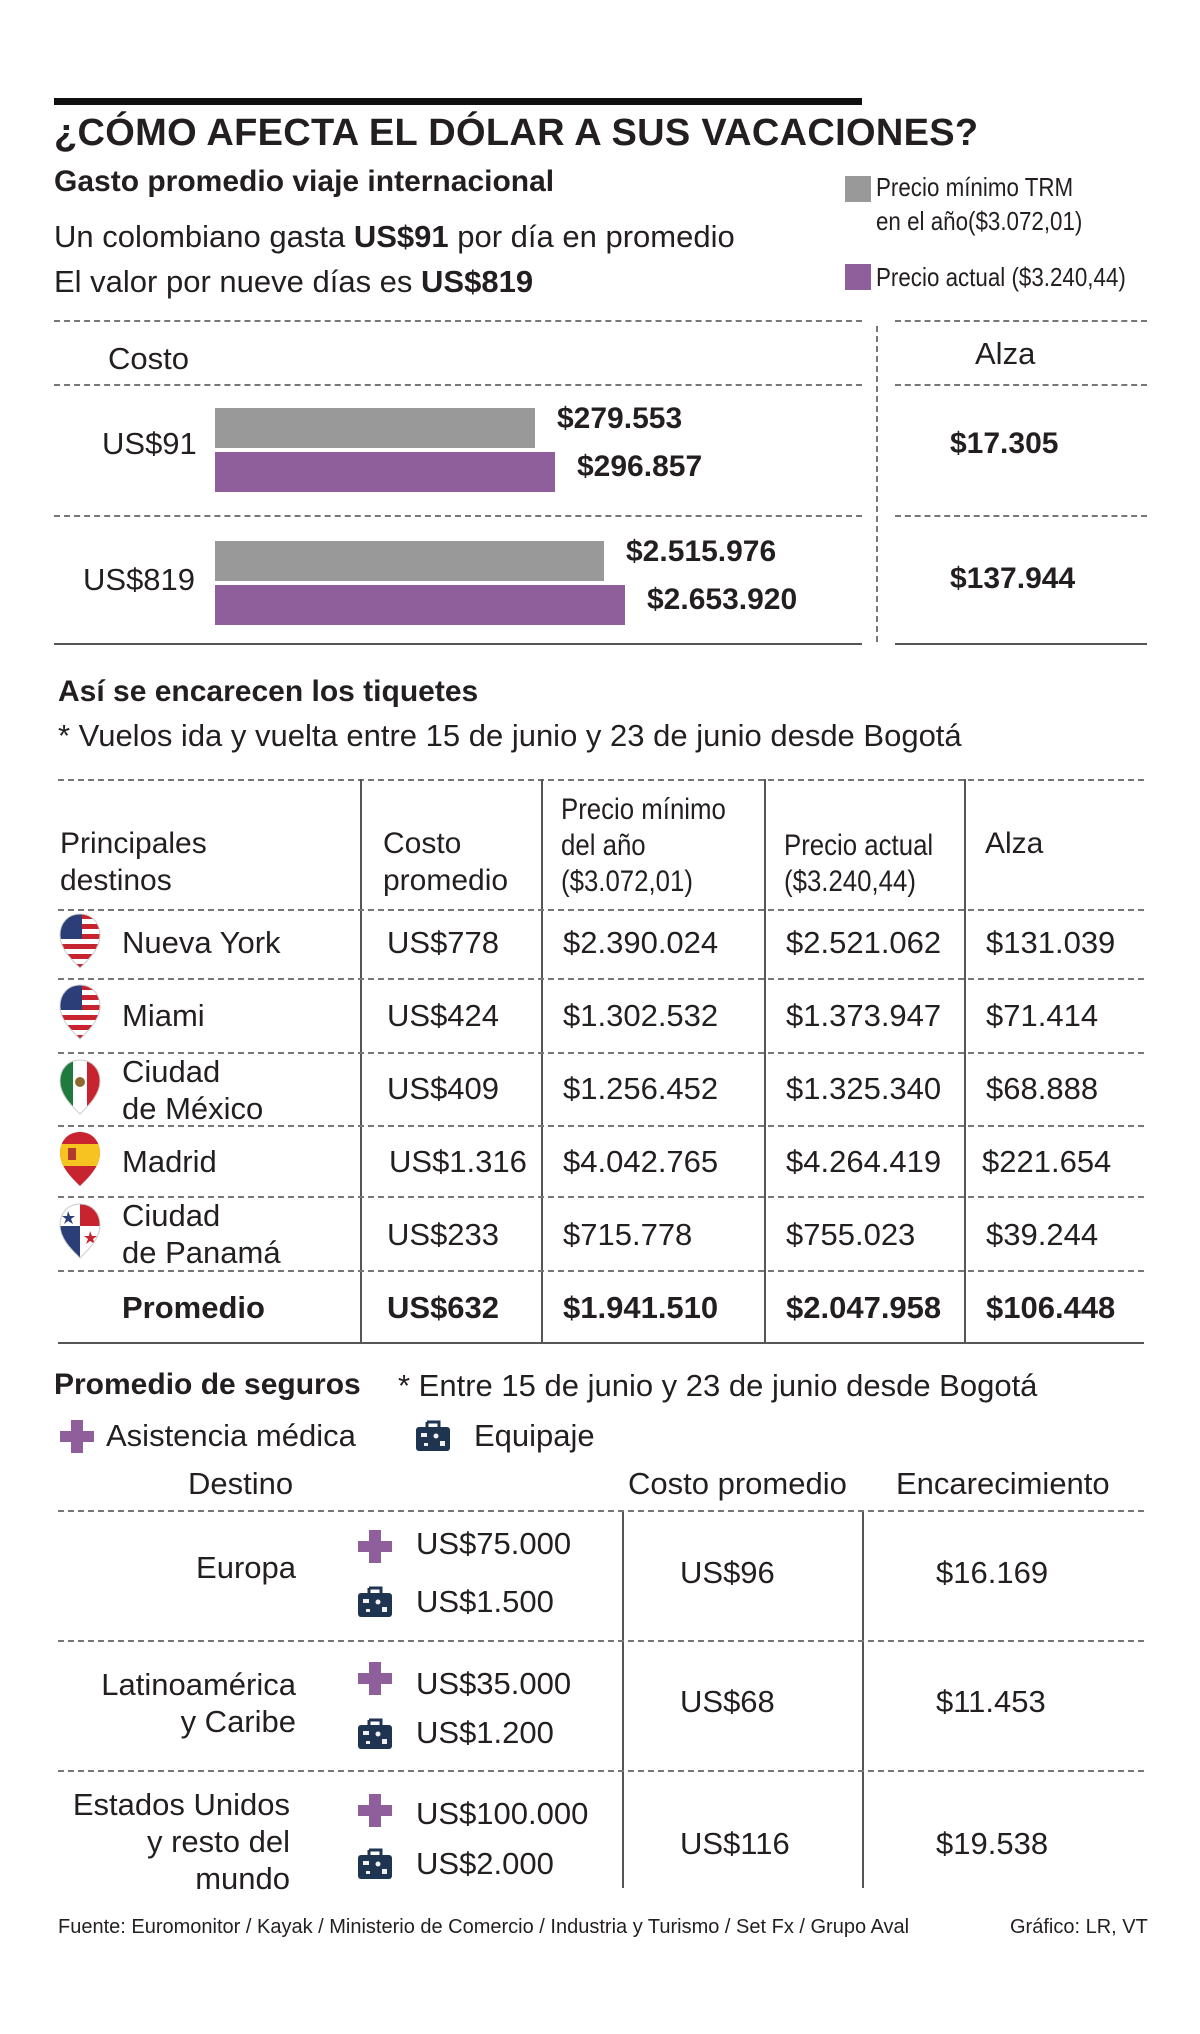  Describe the element at coordinates (201, 942) in the screenshot. I see `tickets-row-destino: Nueva York` at that location.